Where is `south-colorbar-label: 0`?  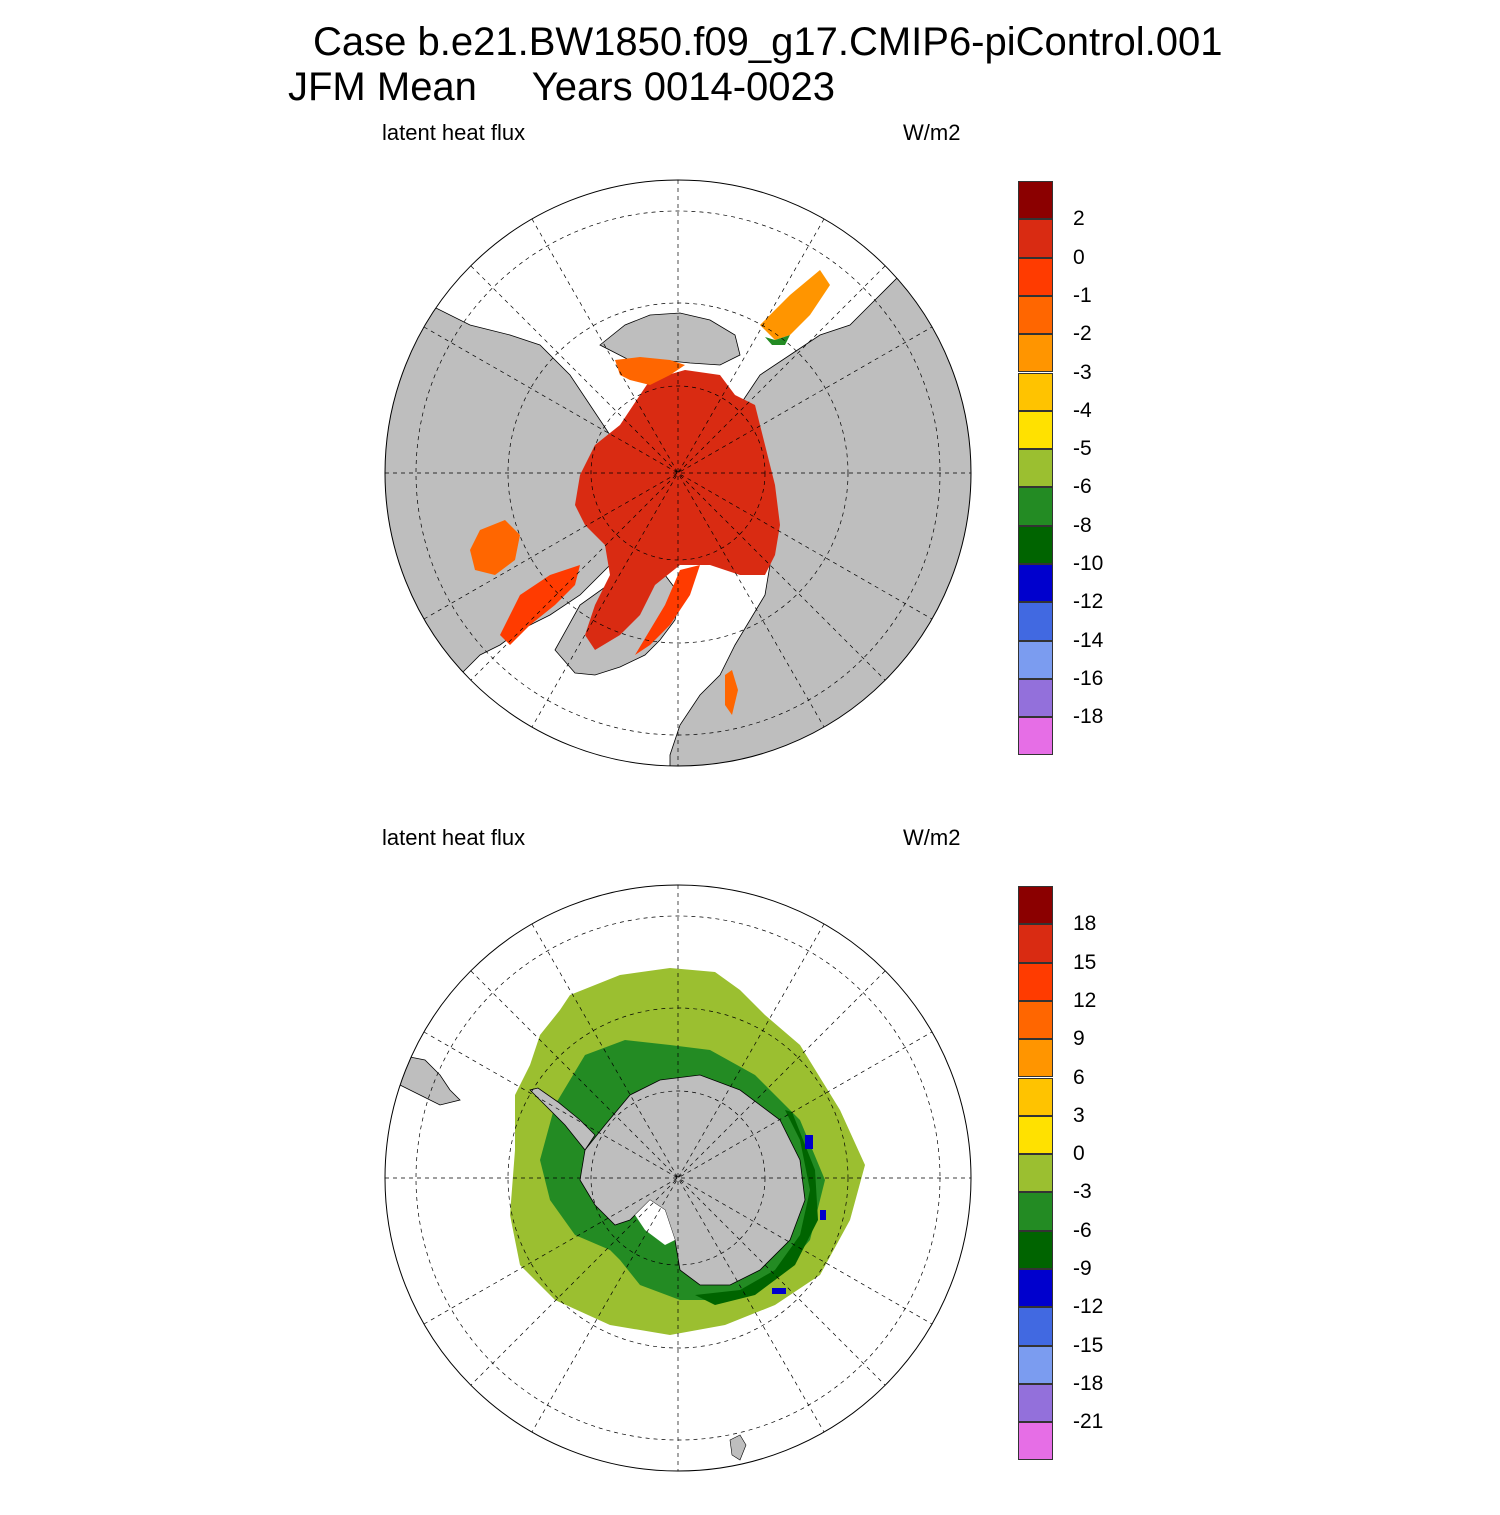
south-colorbar-label: 0 is located at coordinates (1079, 1154).